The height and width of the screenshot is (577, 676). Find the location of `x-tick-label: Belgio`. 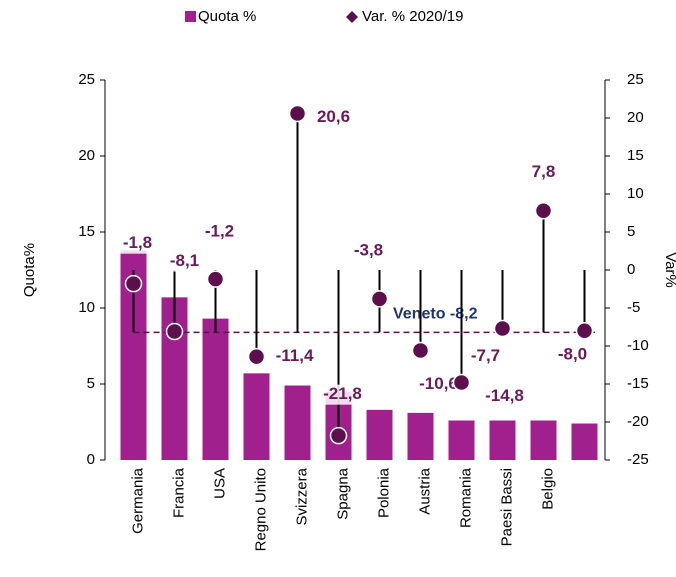

x-tick-label: Belgio is located at coordinates (547, 489).